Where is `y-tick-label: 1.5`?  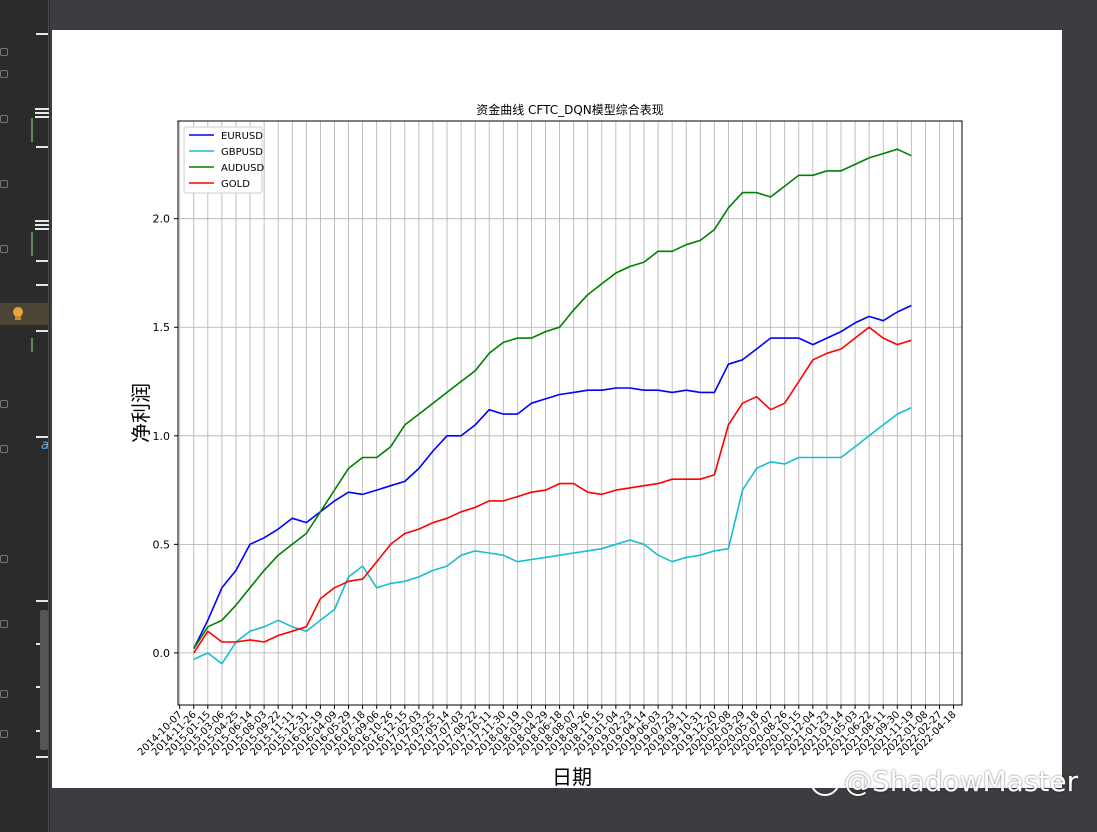 y-tick-label: 1.5 is located at coordinates (162, 327).